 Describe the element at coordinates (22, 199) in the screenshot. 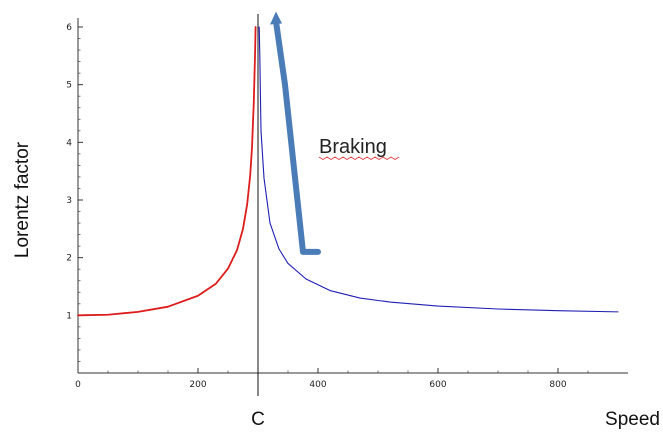

I see `y-axis-label: Lorentz factor` at that location.